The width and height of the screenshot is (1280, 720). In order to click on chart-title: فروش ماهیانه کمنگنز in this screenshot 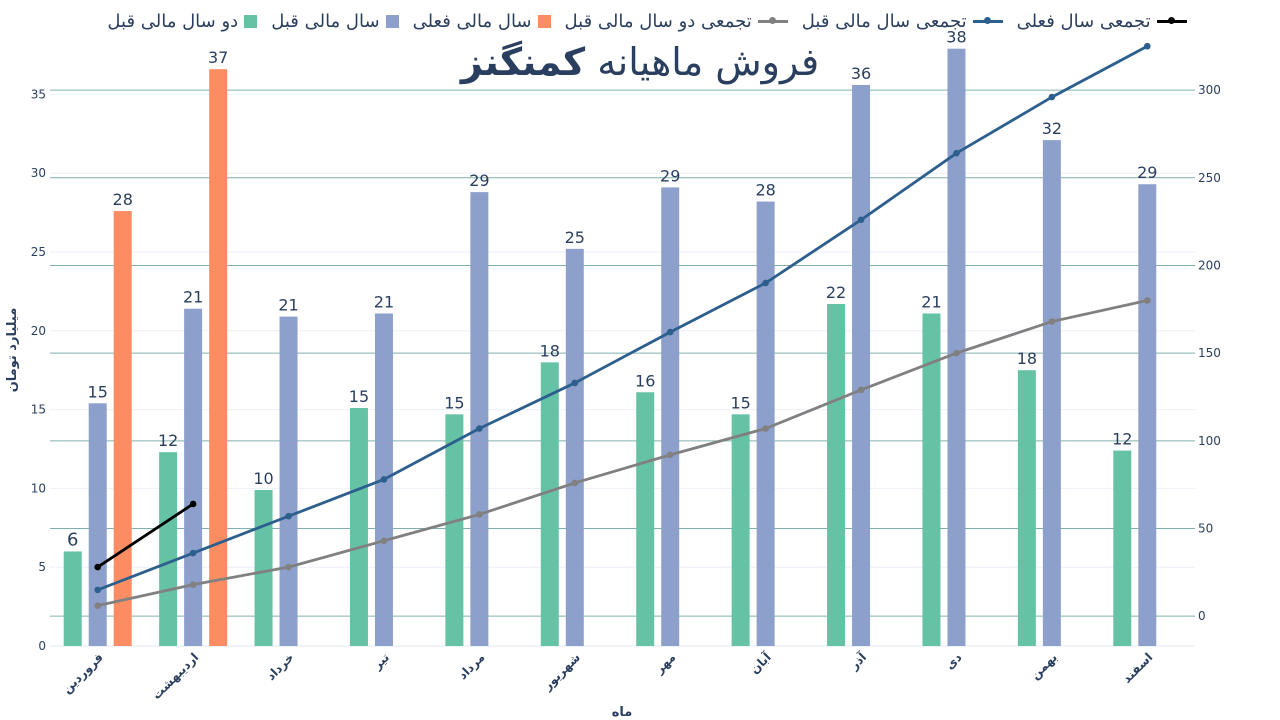, I will do `click(640, 62)`.